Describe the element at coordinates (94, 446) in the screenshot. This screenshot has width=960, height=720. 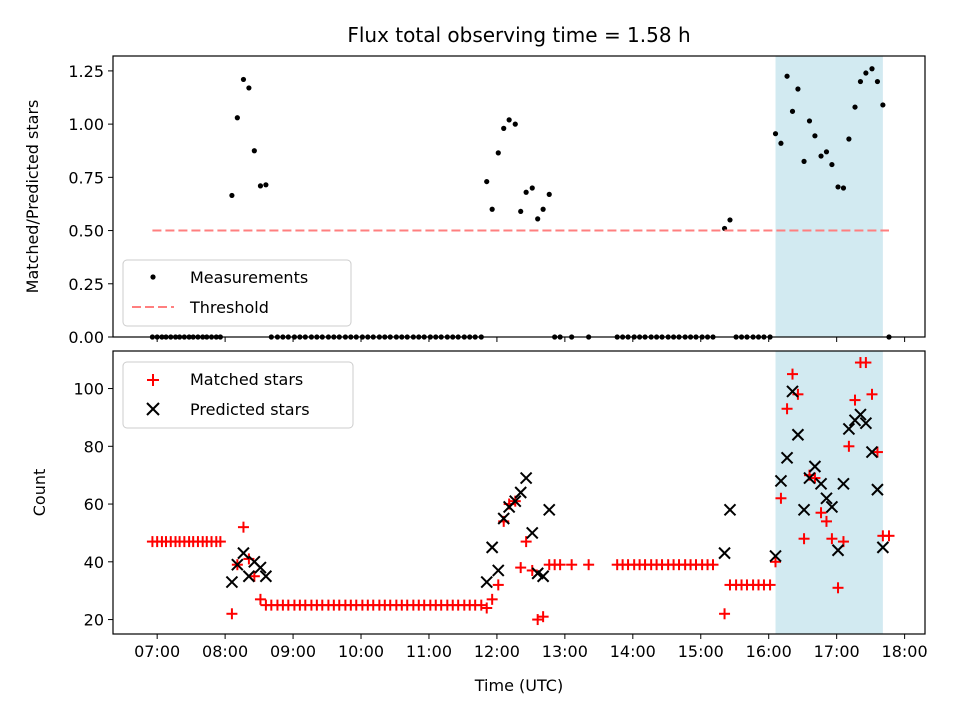
I see `y-tick-label: 80` at that location.